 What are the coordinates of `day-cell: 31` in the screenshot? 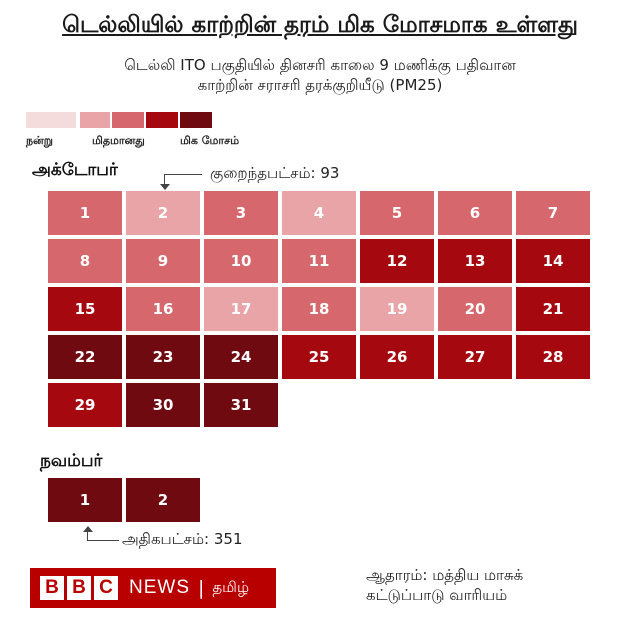 It's located at (241, 405).